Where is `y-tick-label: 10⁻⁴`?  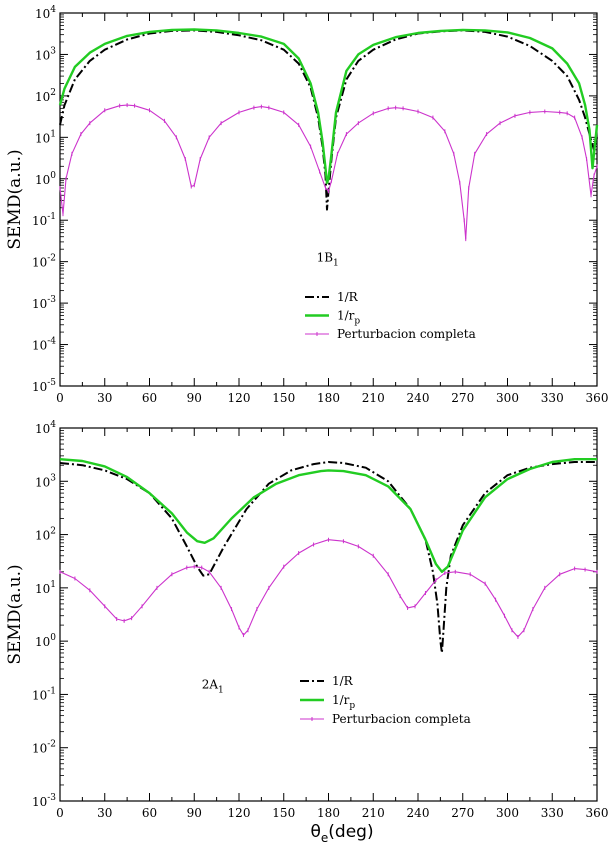 y-tick-label: 10⁻⁴ is located at coordinates (44, 345).